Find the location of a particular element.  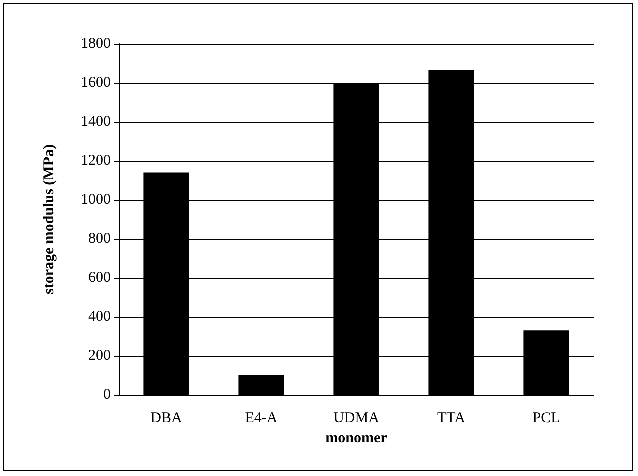

x-tick-label: PCL is located at coordinates (546, 418).